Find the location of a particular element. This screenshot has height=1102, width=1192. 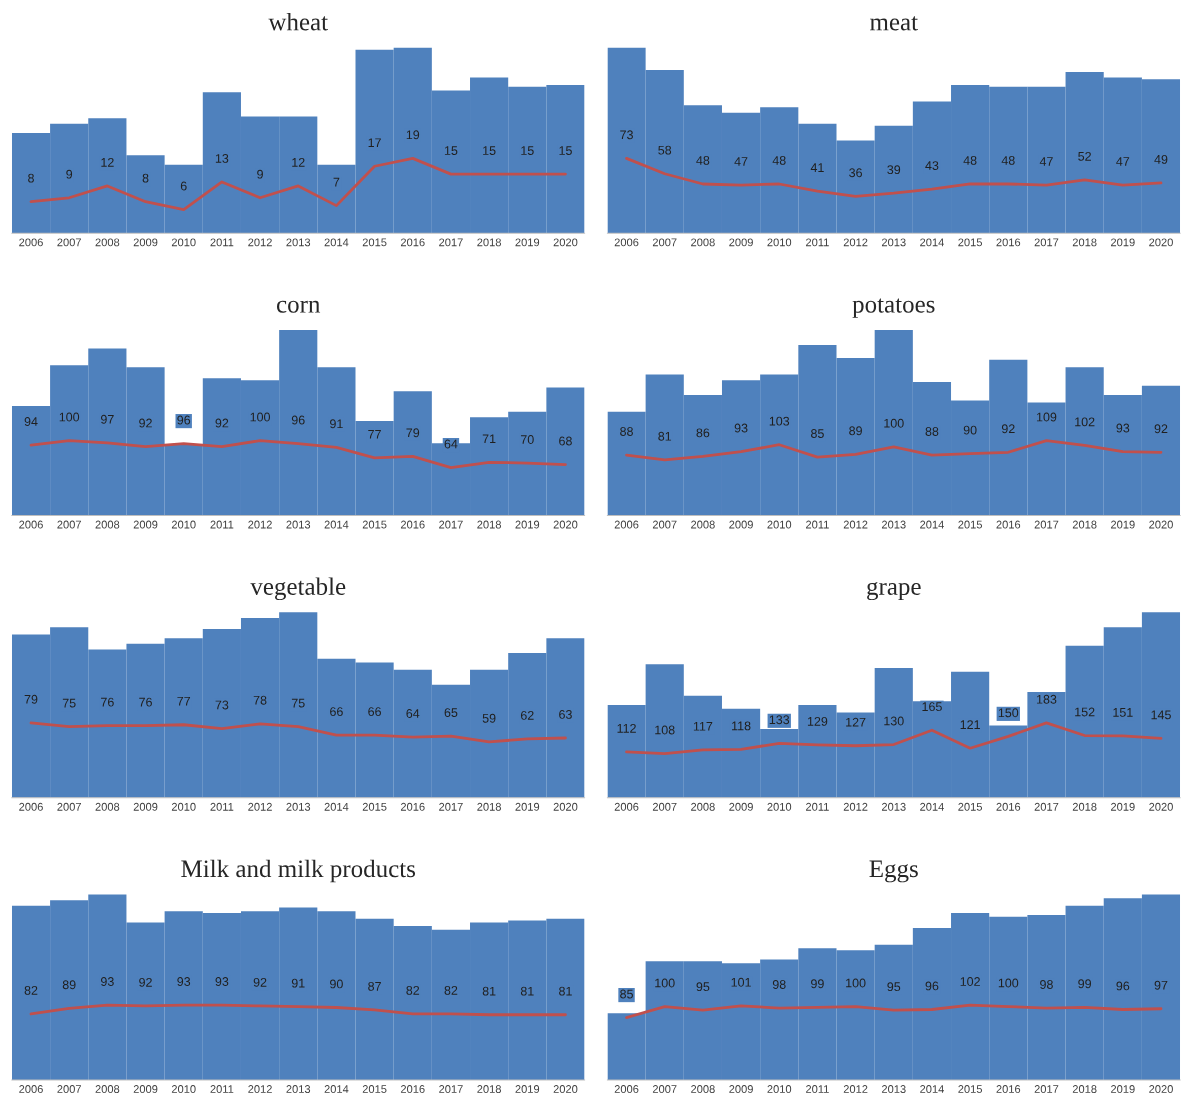

data-label: 89 is located at coordinates (69, 985).